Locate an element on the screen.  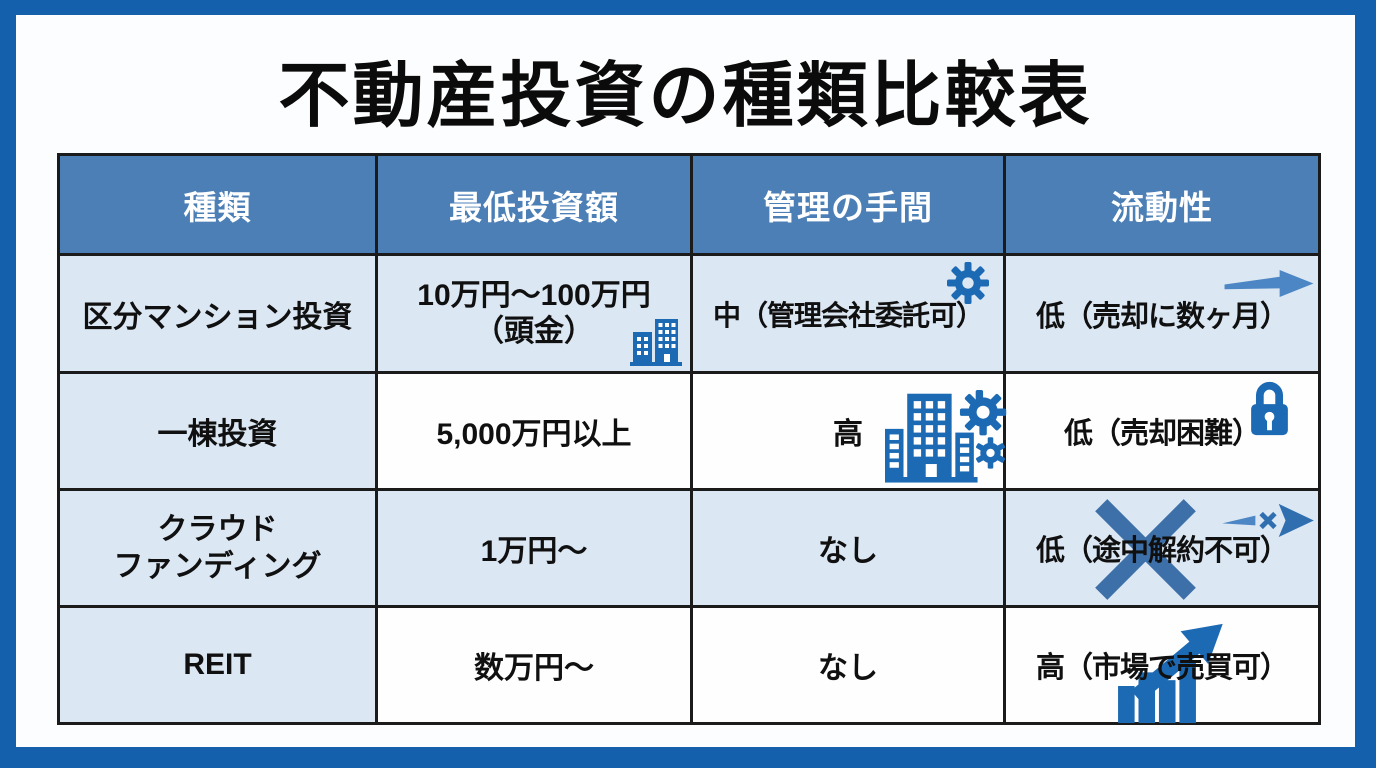
reit-type-label: REIT is located at coordinates (217, 664).